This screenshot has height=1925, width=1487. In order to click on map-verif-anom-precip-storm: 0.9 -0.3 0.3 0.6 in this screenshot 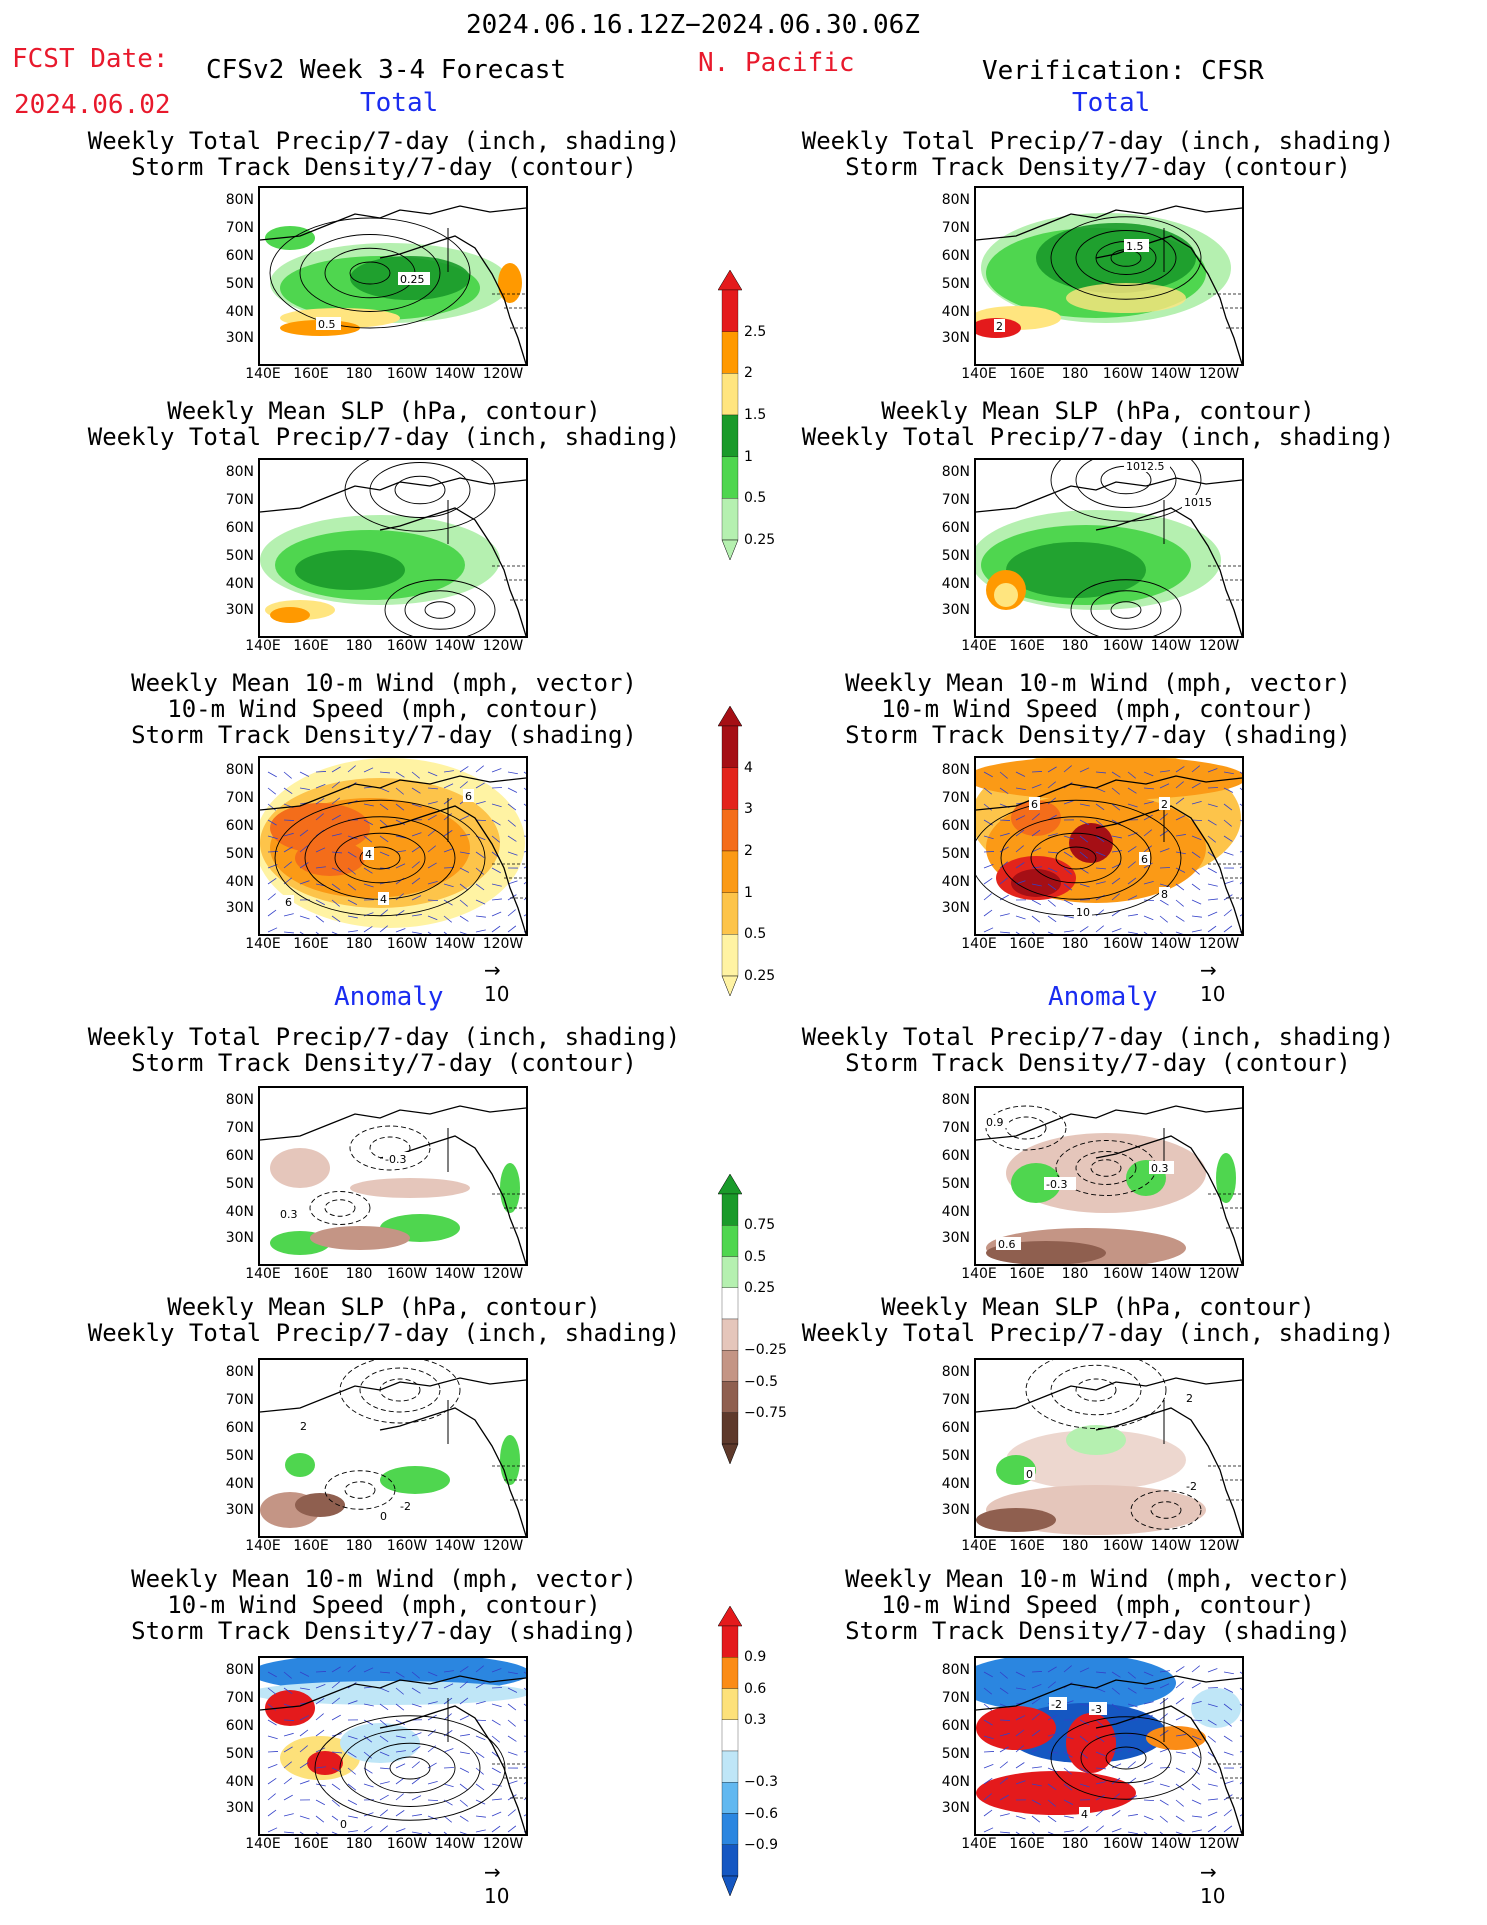, I will do `click(1109, 1176)`.